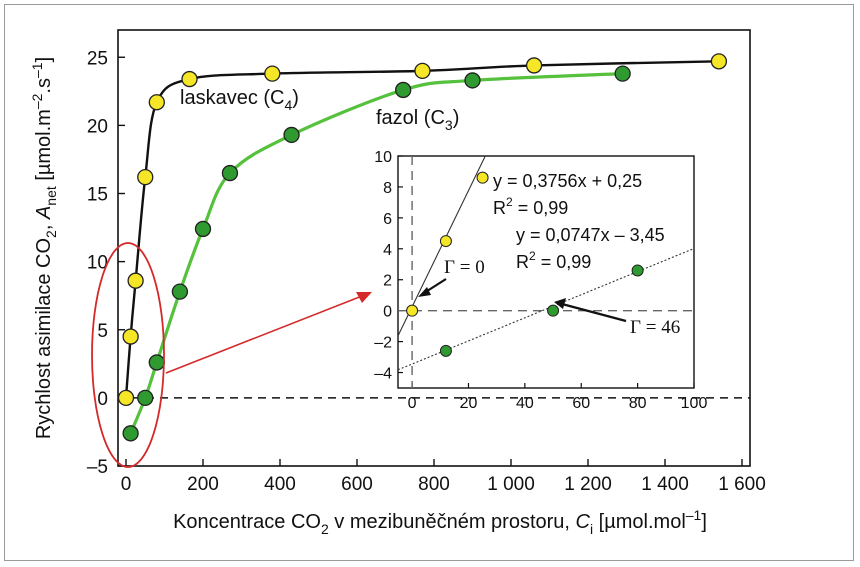  Describe the element at coordinates (97, 263) in the screenshot. I see `y-tick-label-3: 10` at that location.